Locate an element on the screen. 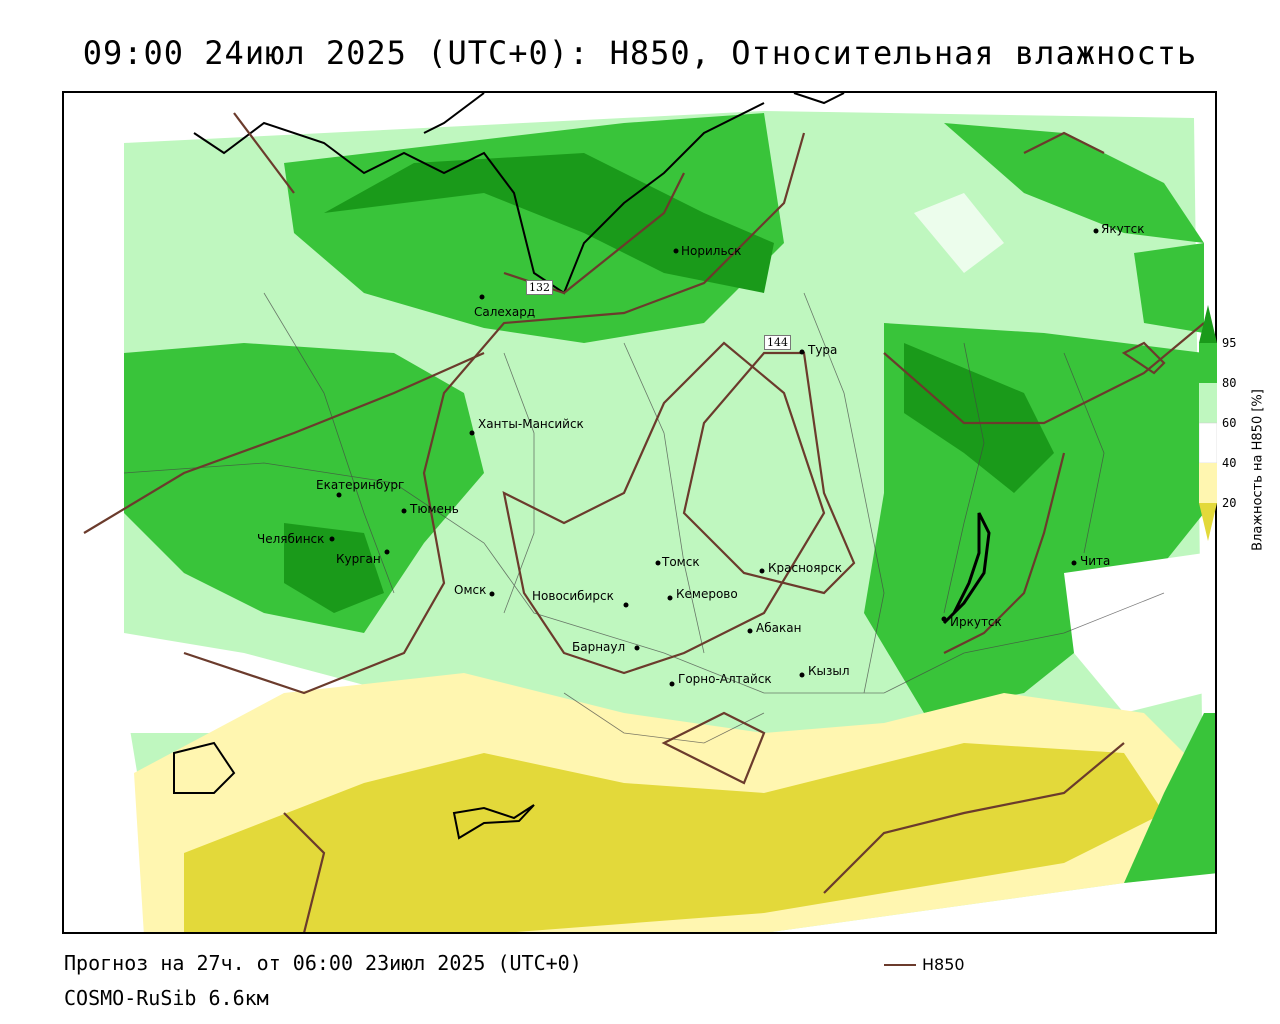 The image size is (1280, 1024). colorbar-tick: 20 is located at coordinates (1229, 503).